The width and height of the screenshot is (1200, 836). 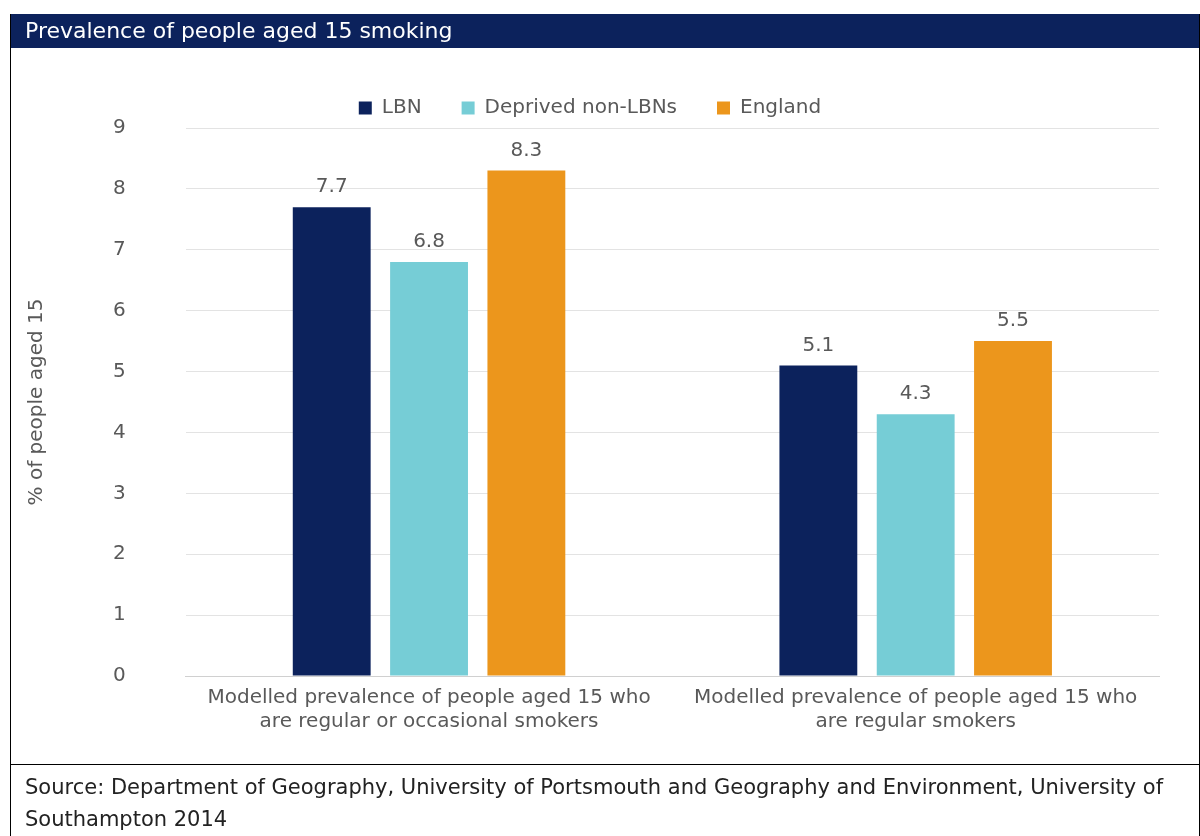 What do you see at coordinates (605, 800) in the screenshot?
I see `source-note: Source: Department of Geography, University of Portsmouth and Geography and Environment, University of Southampton 2014` at bounding box center [605, 800].